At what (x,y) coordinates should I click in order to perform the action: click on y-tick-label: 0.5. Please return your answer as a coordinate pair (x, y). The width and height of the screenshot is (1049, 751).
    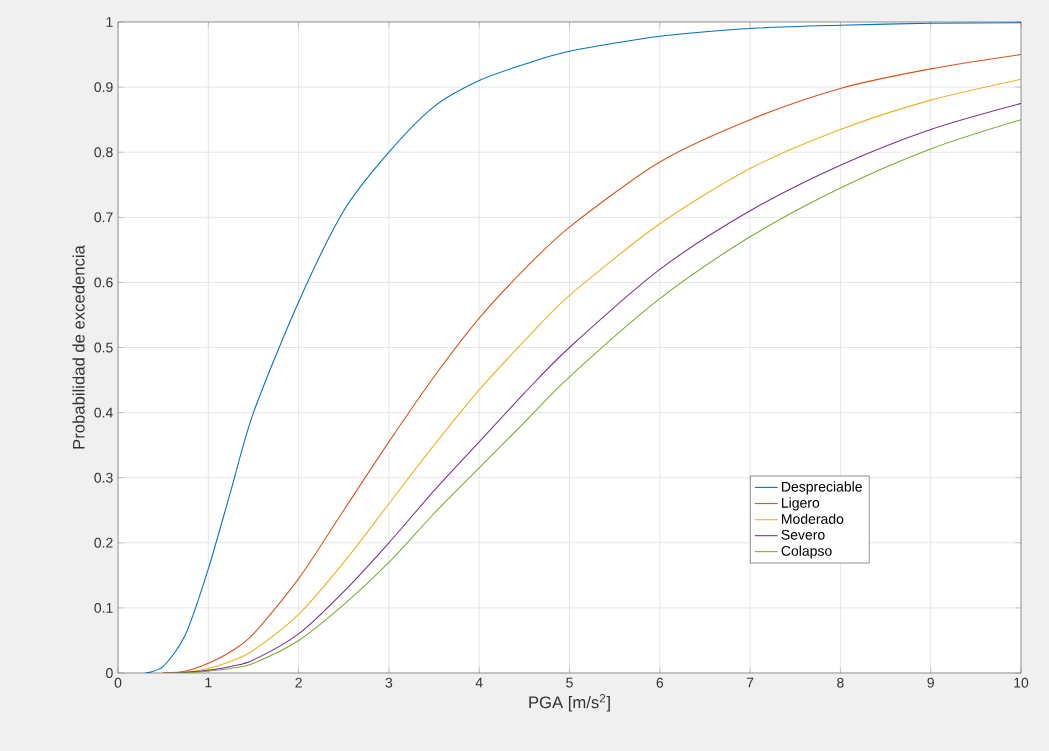
    Looking at the image, I should click on (103, 347).